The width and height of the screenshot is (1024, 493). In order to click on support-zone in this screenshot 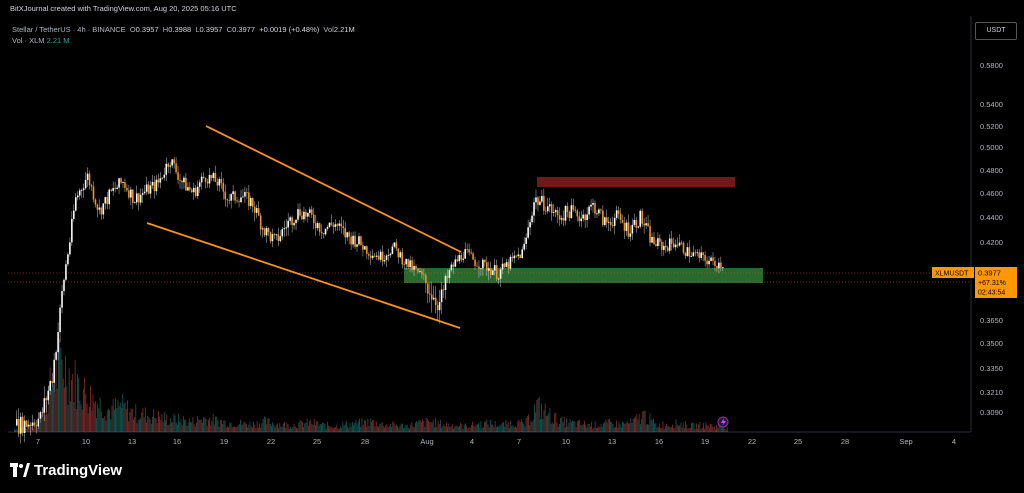, I will do `click(583, 275)`.